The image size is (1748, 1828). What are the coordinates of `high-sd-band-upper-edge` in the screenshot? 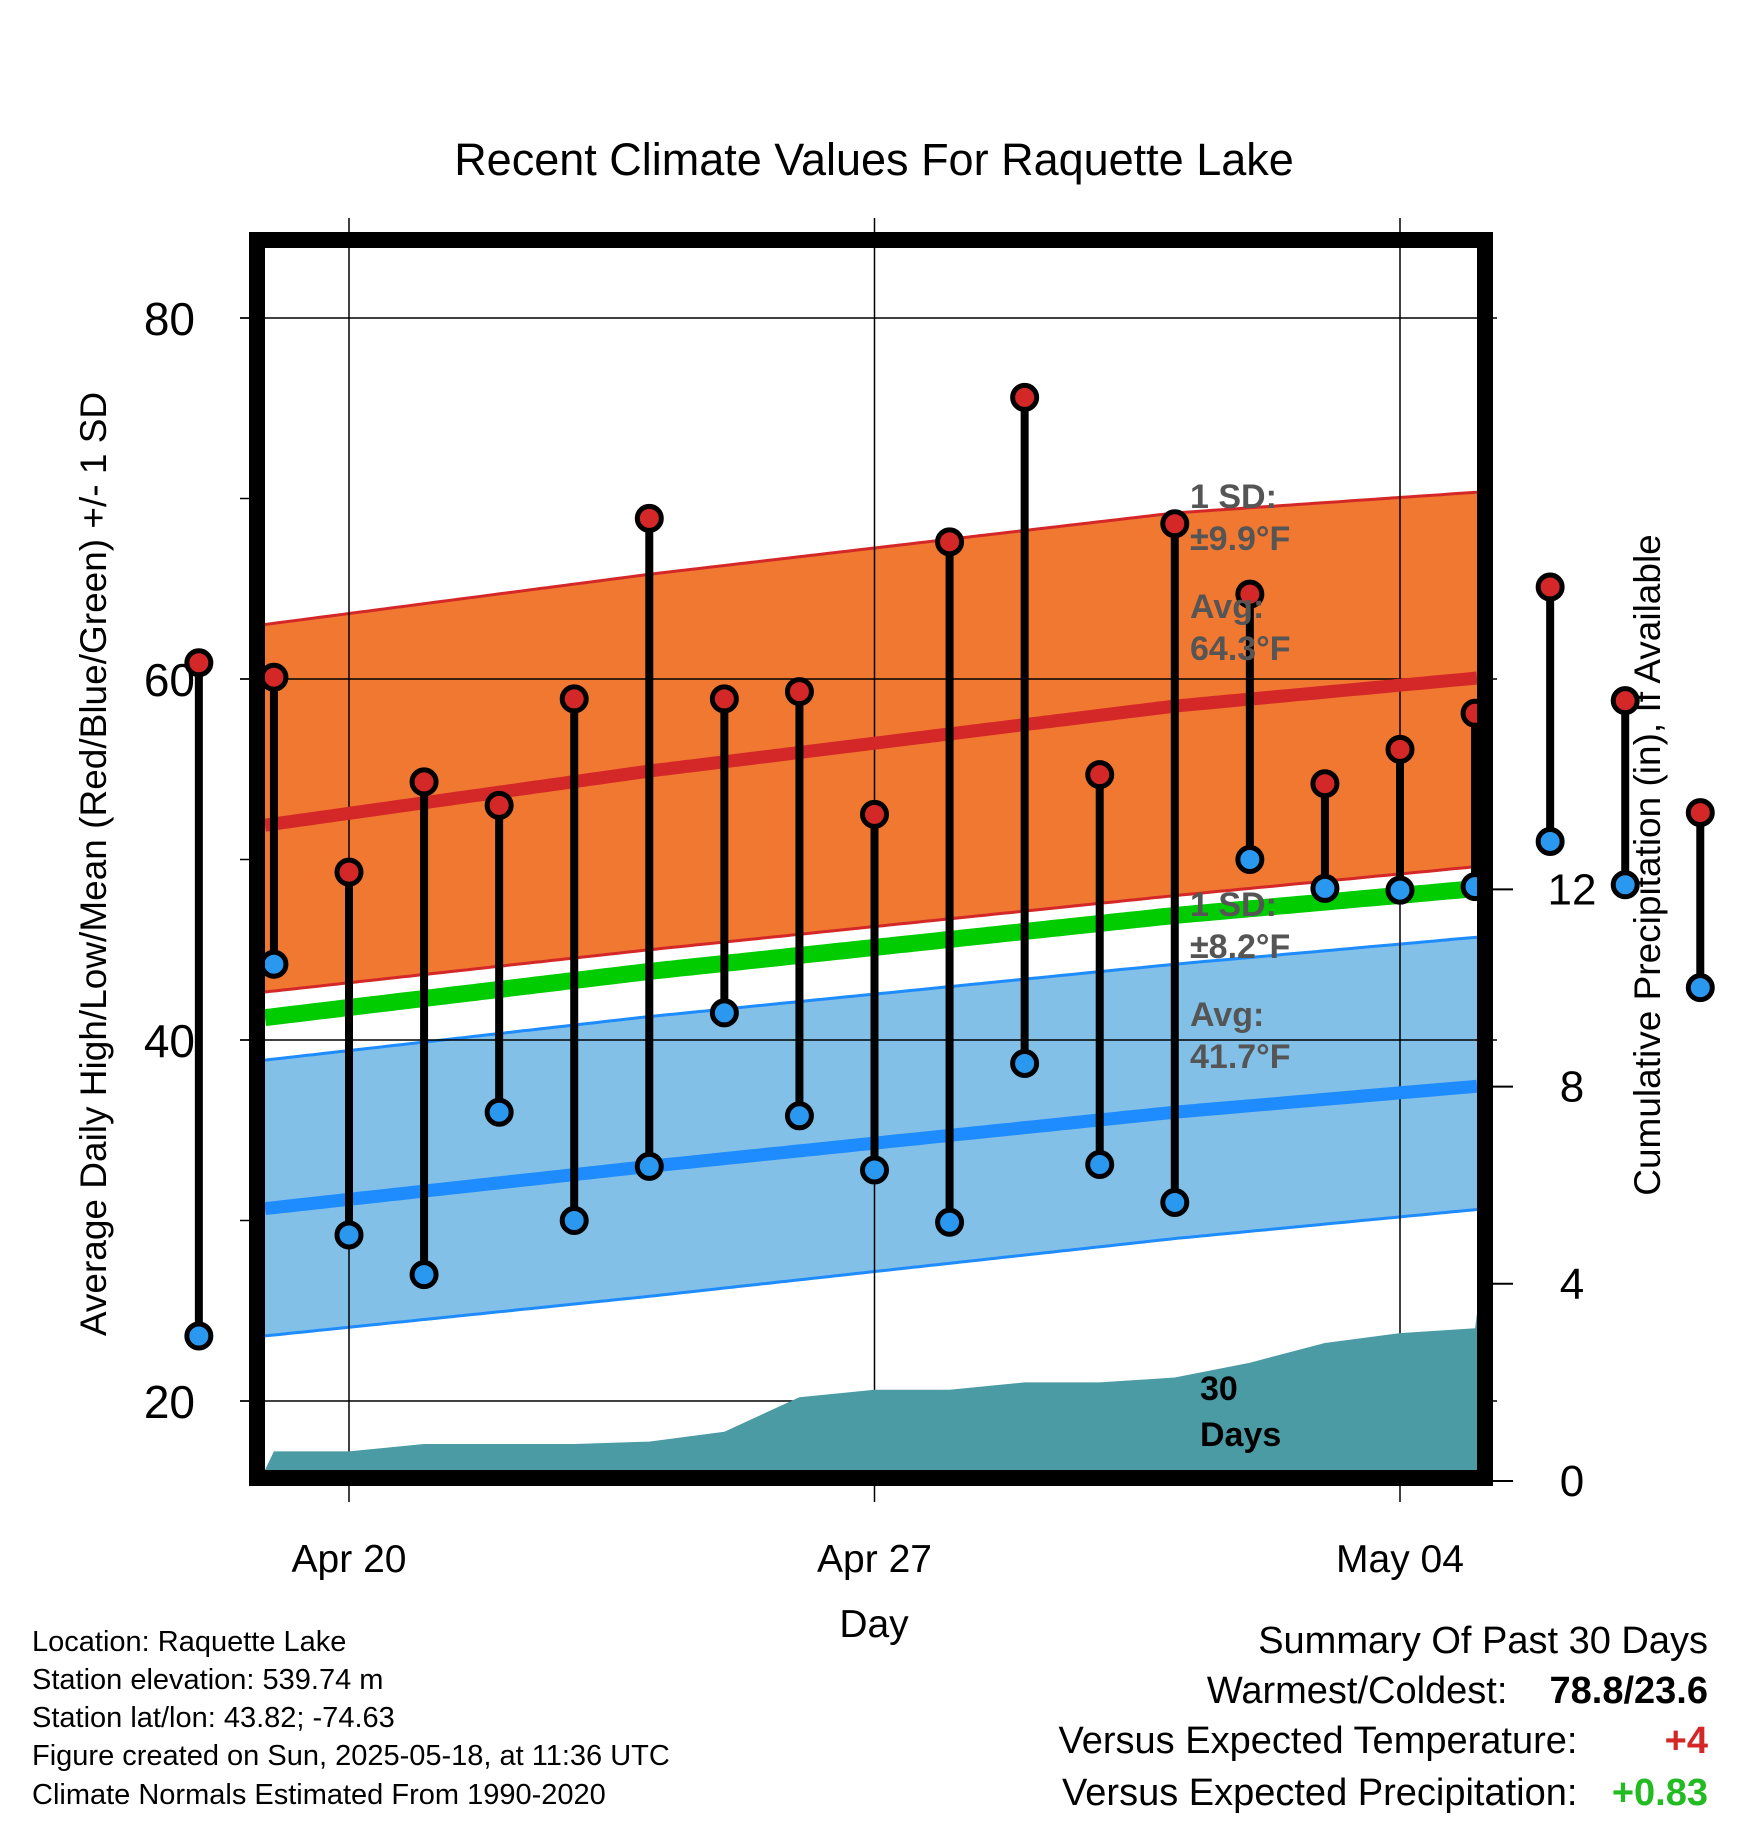 It's located at (871, 558).